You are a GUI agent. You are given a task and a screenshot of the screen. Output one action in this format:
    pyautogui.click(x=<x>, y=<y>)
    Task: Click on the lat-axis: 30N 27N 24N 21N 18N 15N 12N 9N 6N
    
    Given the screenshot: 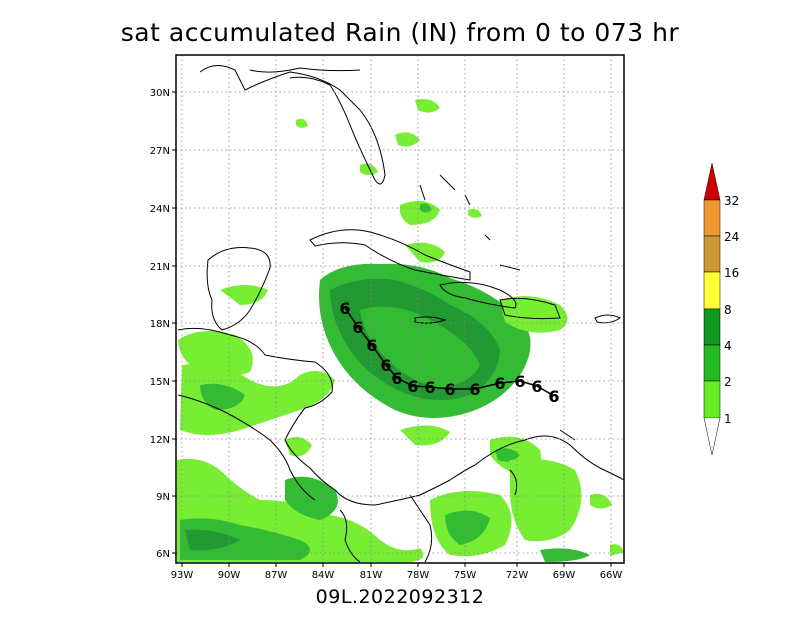 What is the action you would take?
    pyautogui.click(x=163, y=324)
    